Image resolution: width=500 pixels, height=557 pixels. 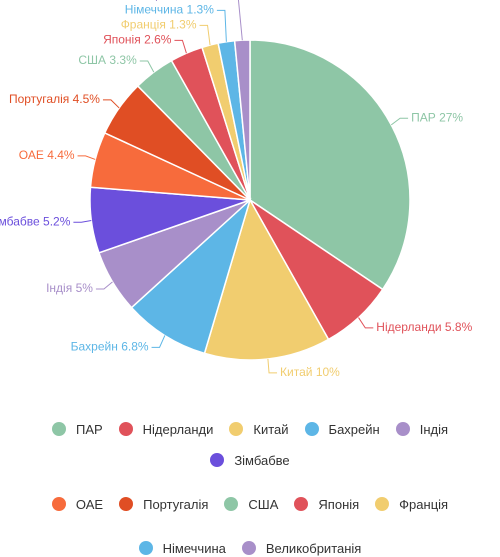 I want to click on legend-label: Німеччина, so click(x=194, y=548).